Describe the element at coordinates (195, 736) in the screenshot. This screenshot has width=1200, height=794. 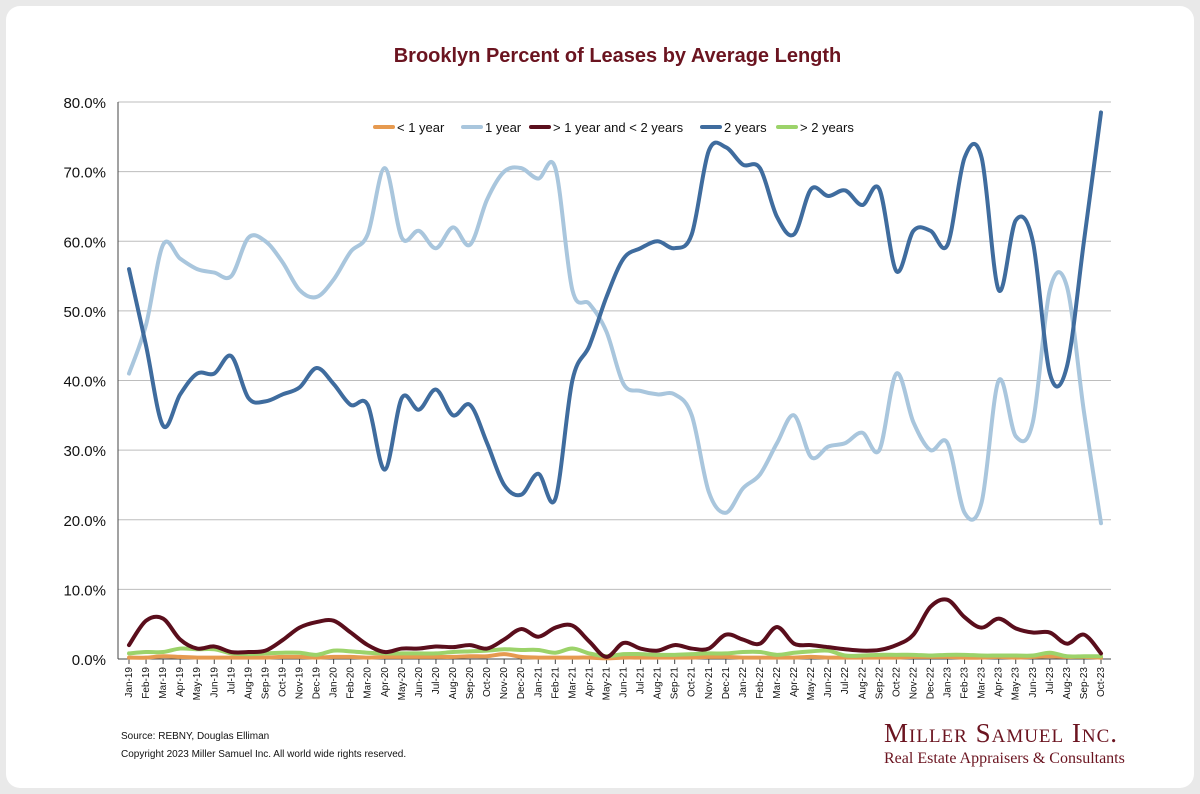
I see `source-note: Source: REBNY, Douglas Elliman` at that location.